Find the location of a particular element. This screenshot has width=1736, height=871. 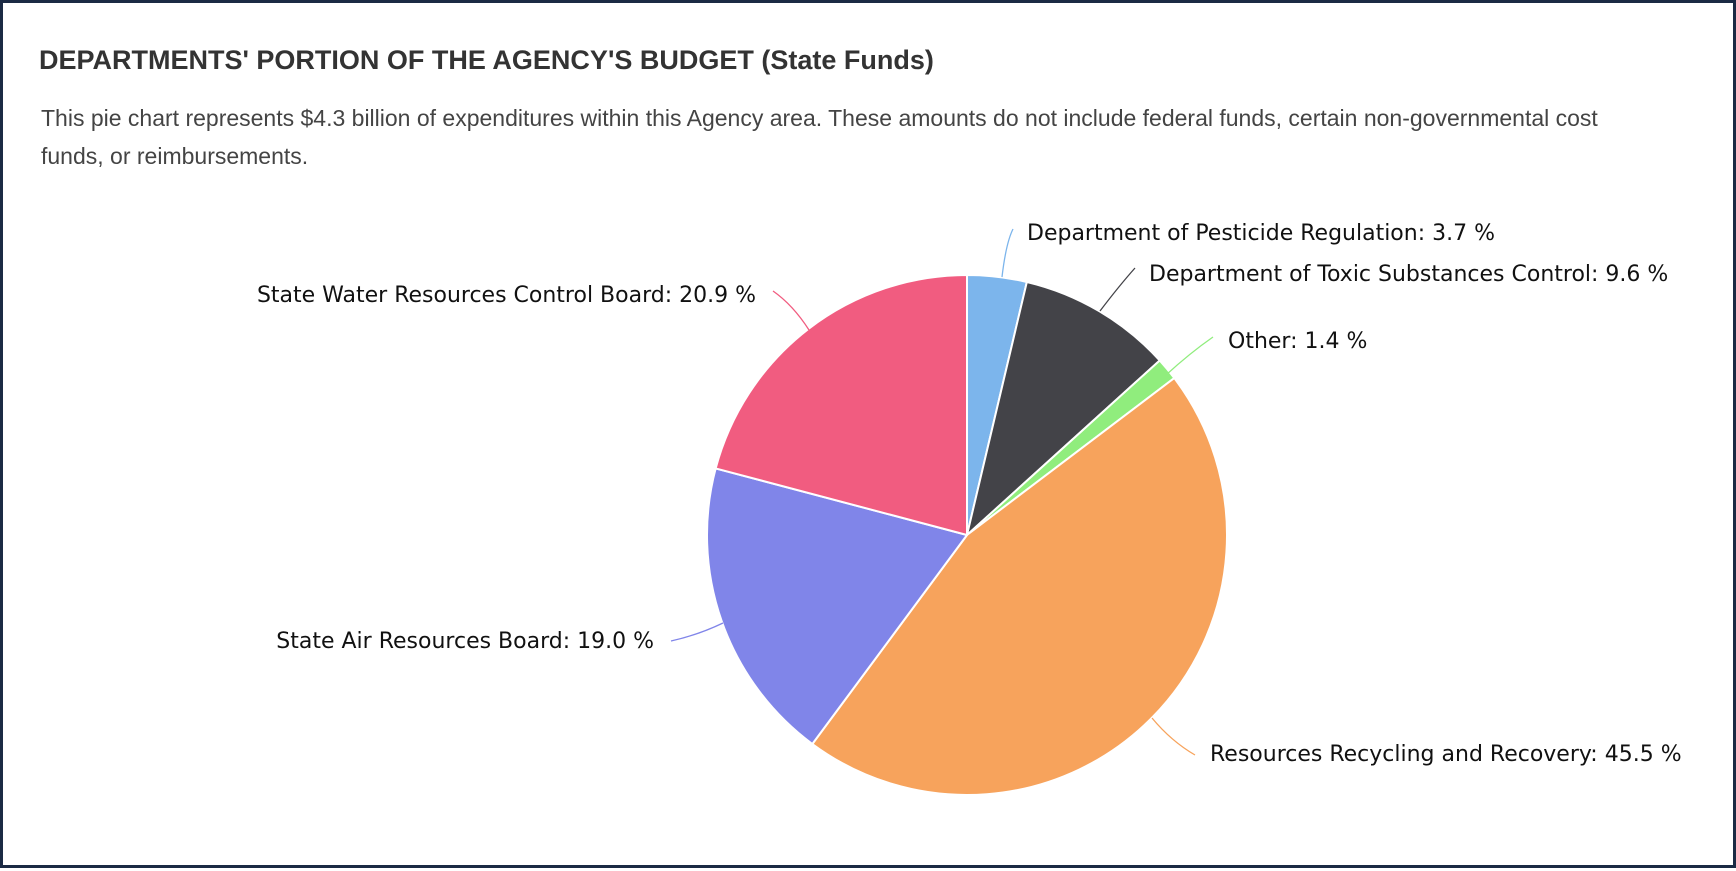

pie-slice-state-air-resources-board is located at coordinates (837, 606).